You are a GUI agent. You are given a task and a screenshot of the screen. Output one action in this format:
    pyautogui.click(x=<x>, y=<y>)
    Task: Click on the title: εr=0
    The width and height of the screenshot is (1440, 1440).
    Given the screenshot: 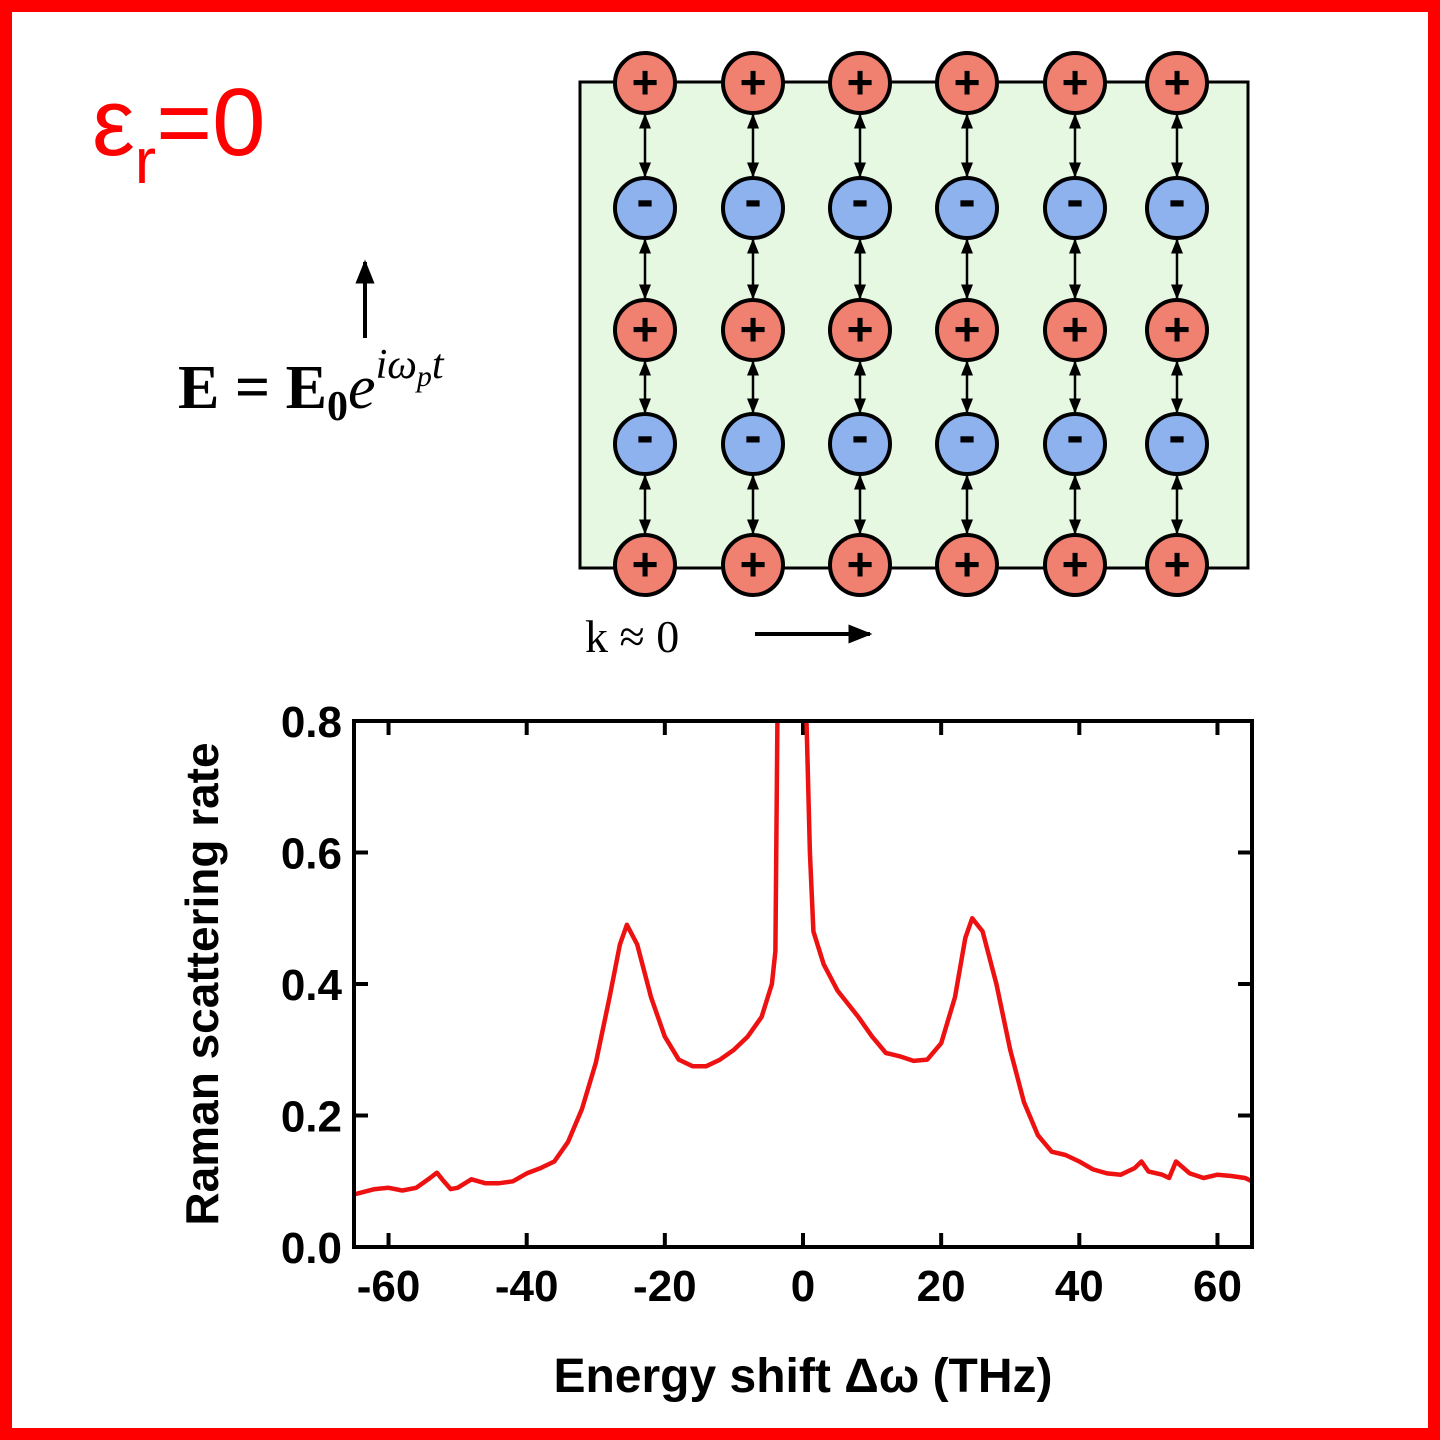 What is the action you would take?
    pyautogui.click(x=179, y=133)
    